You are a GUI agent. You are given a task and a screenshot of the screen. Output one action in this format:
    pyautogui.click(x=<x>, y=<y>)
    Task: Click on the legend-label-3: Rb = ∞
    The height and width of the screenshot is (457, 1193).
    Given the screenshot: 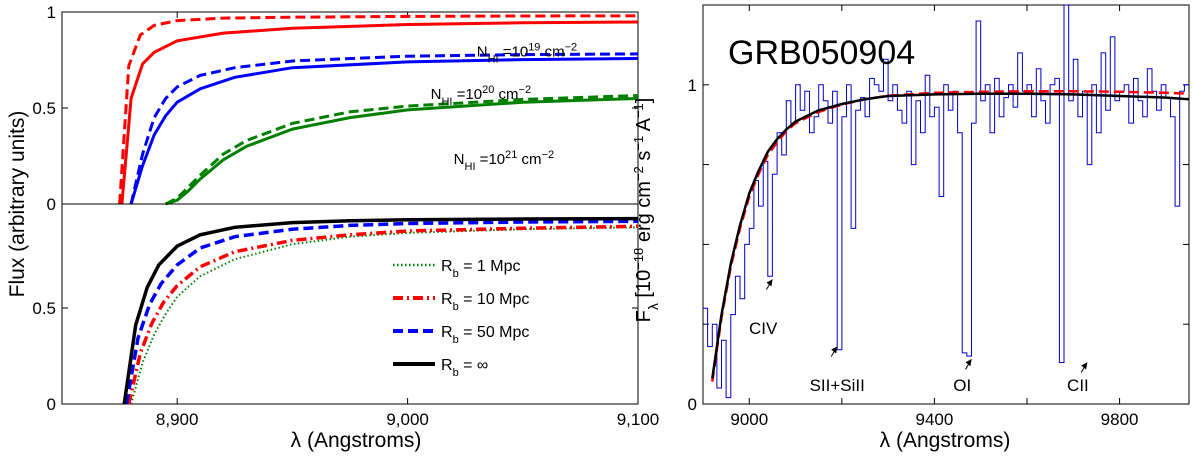 What is the action you would take?
    pyautogui.click(x=464, y=368)
    